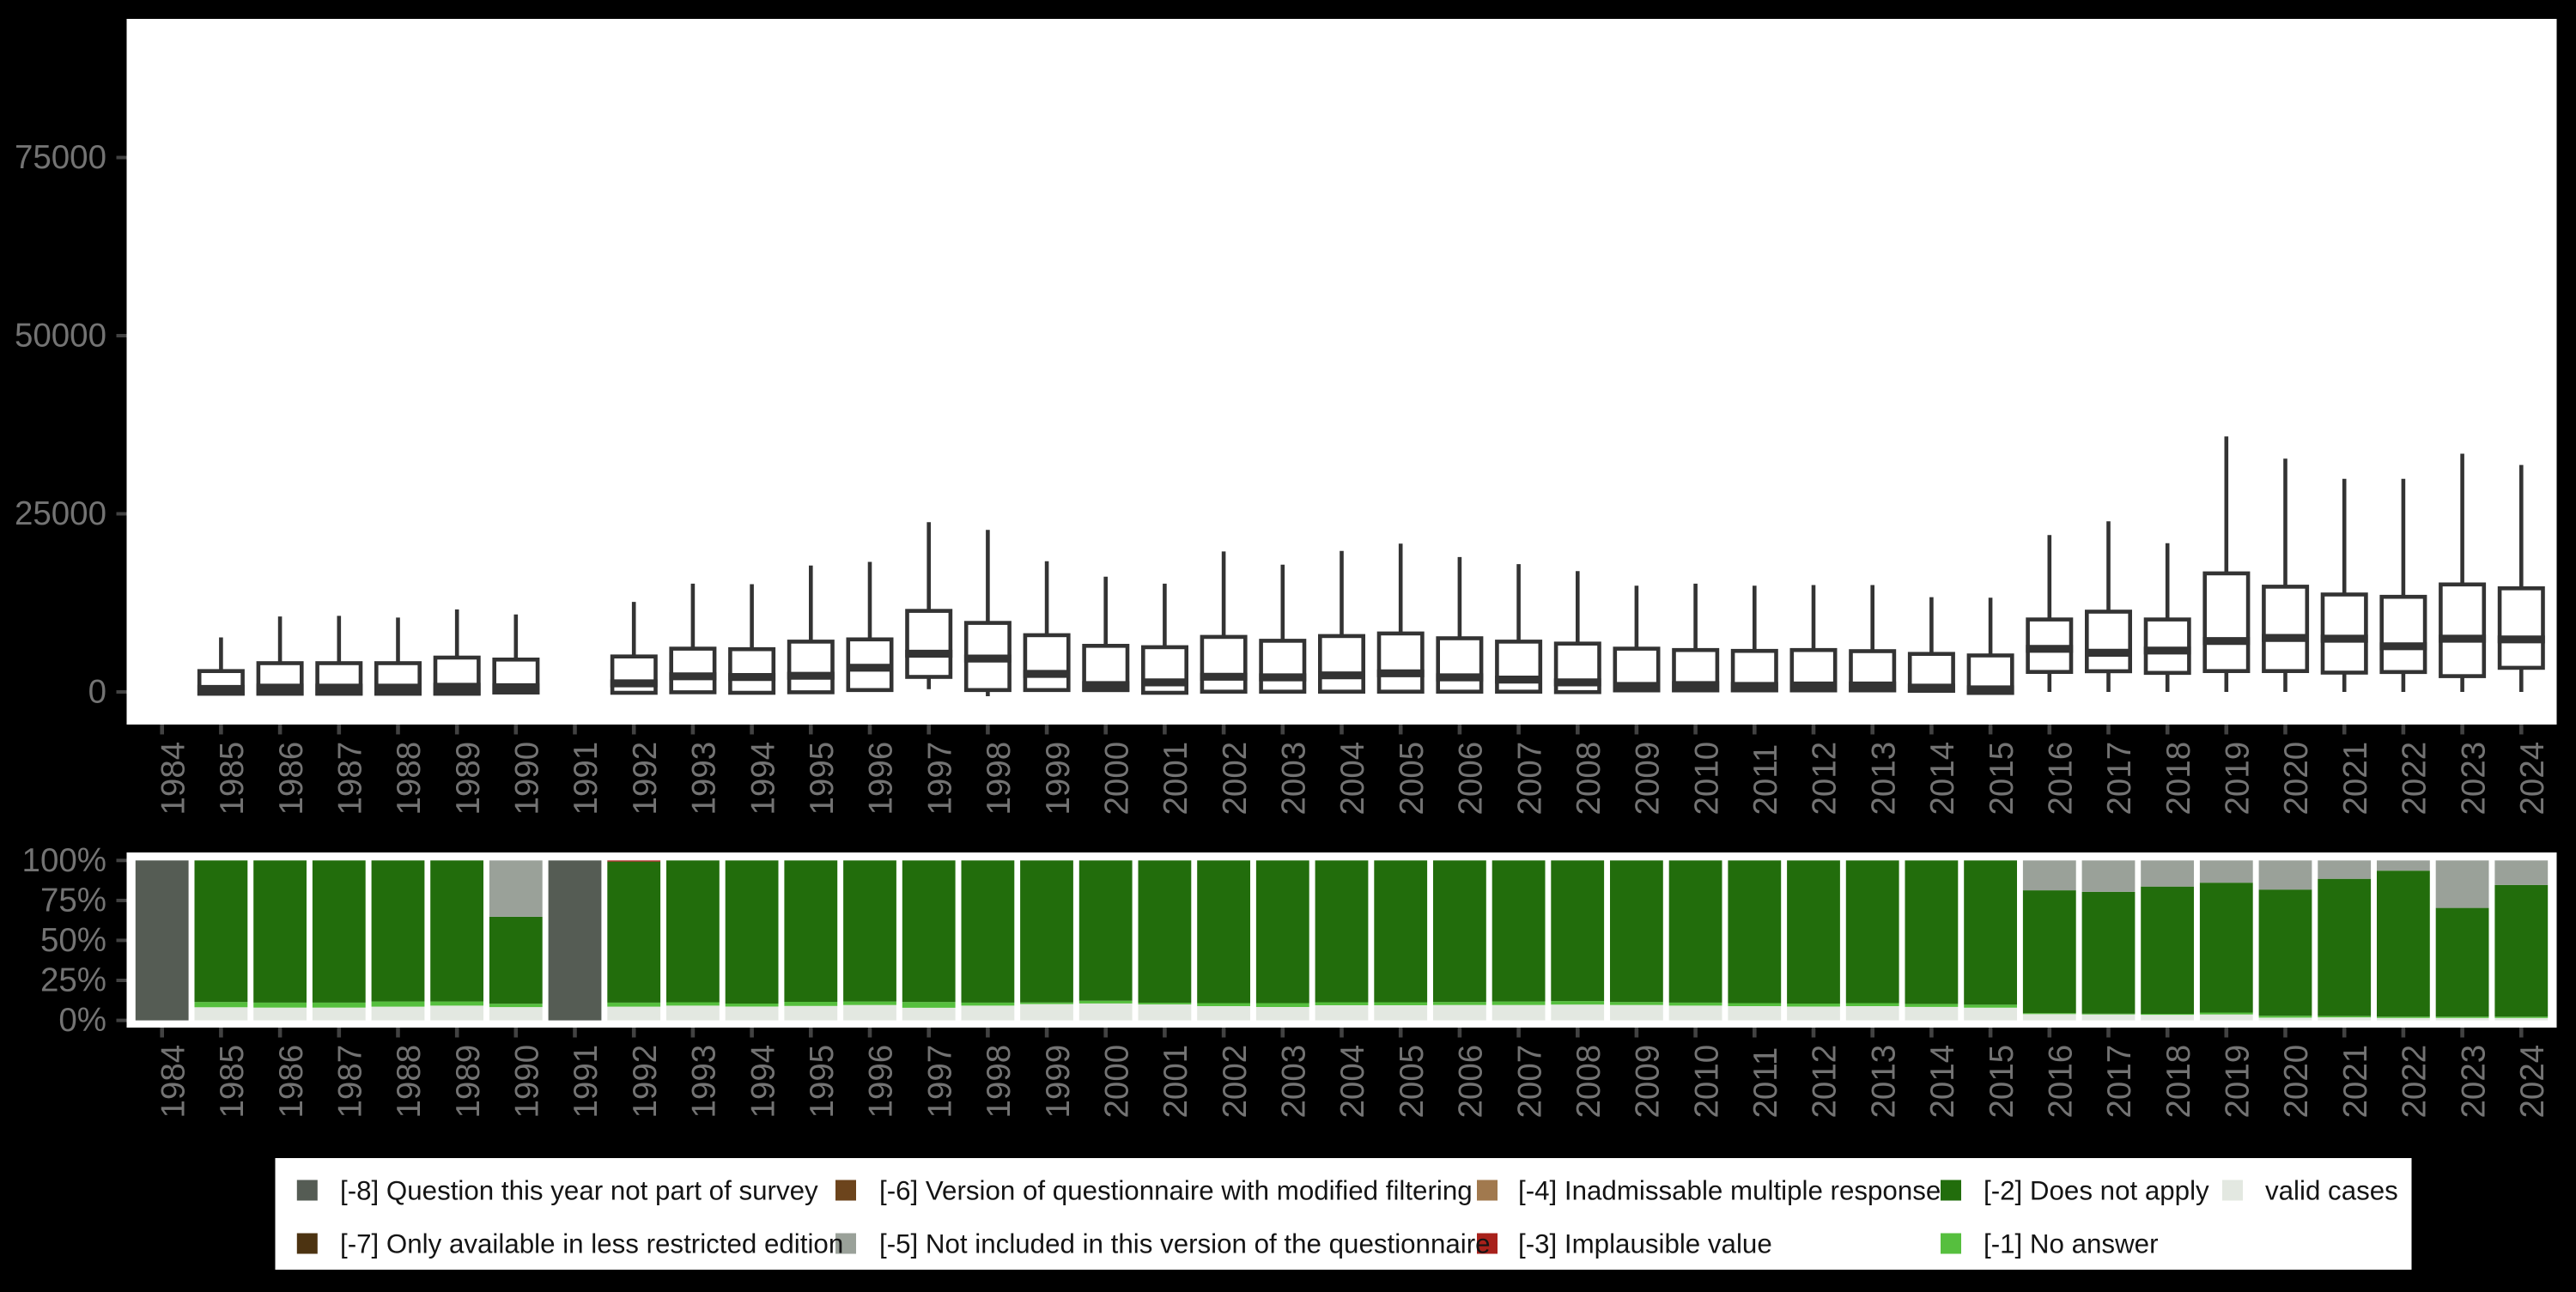 This screenshot has height=1292, width=2576. I want to click on svg-text: valid cases, so click(2331, 1190).